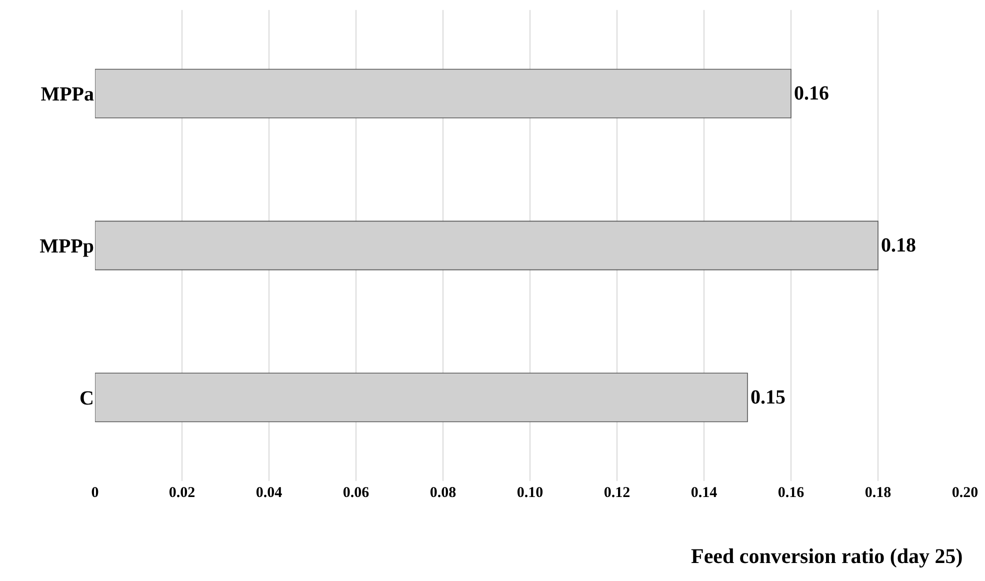 The height and width of the screenshot is (581, 985). What do you see at coordinates (67, 247) in the screenshot?
I see `y-tick-label: MPPp` at bounding box center [67, 247].